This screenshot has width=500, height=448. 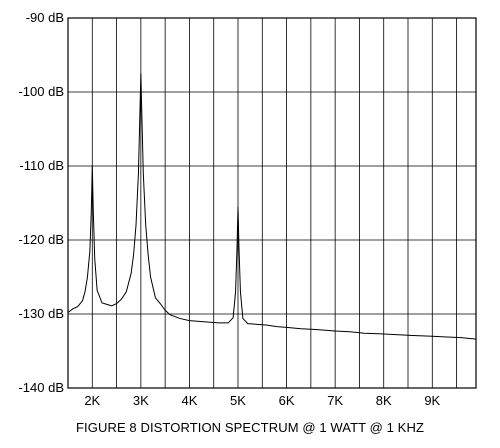 I want to click on y-tick-label: -140 dB, so click(x=41, y=387).